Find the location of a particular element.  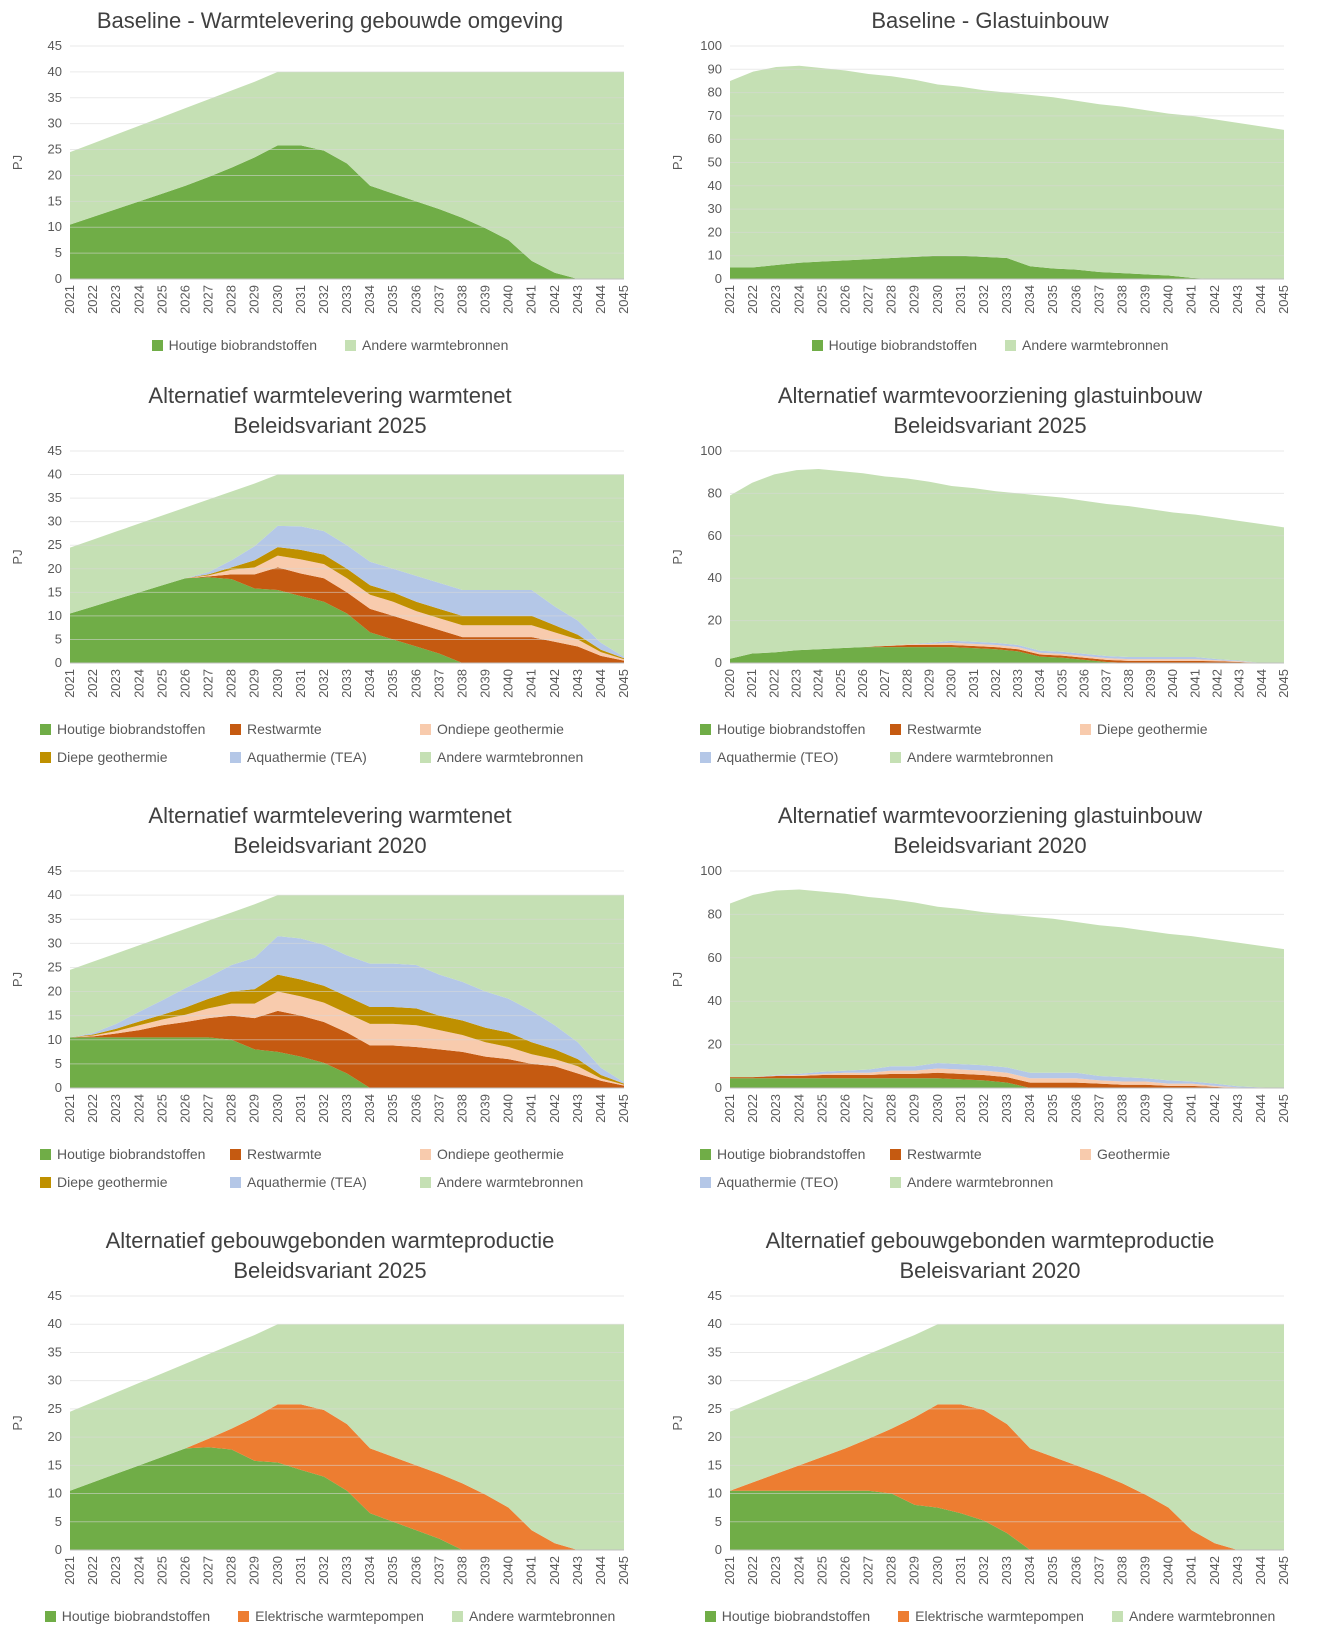

x-tick-label: 2028 is located at coordinates (231, 1570).